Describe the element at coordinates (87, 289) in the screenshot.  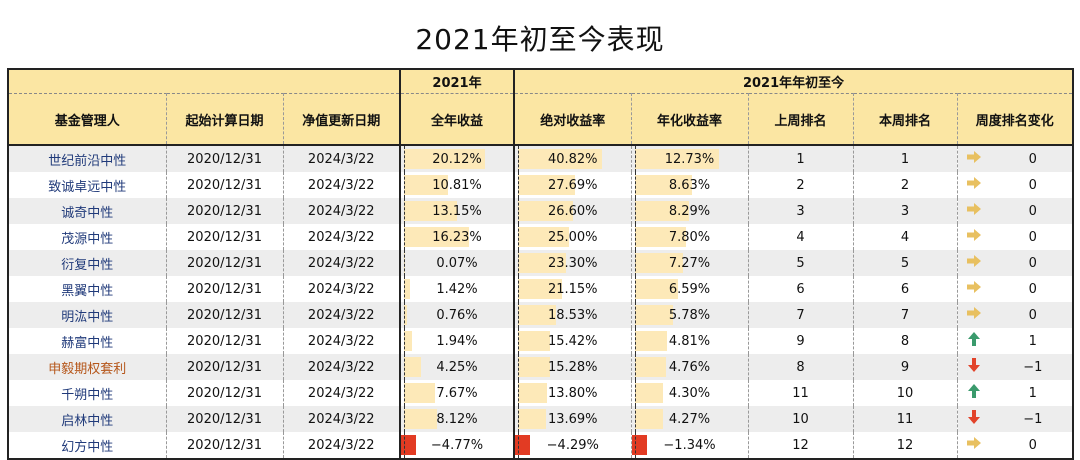
I see `manager-name: 黑翼中性` at that location.